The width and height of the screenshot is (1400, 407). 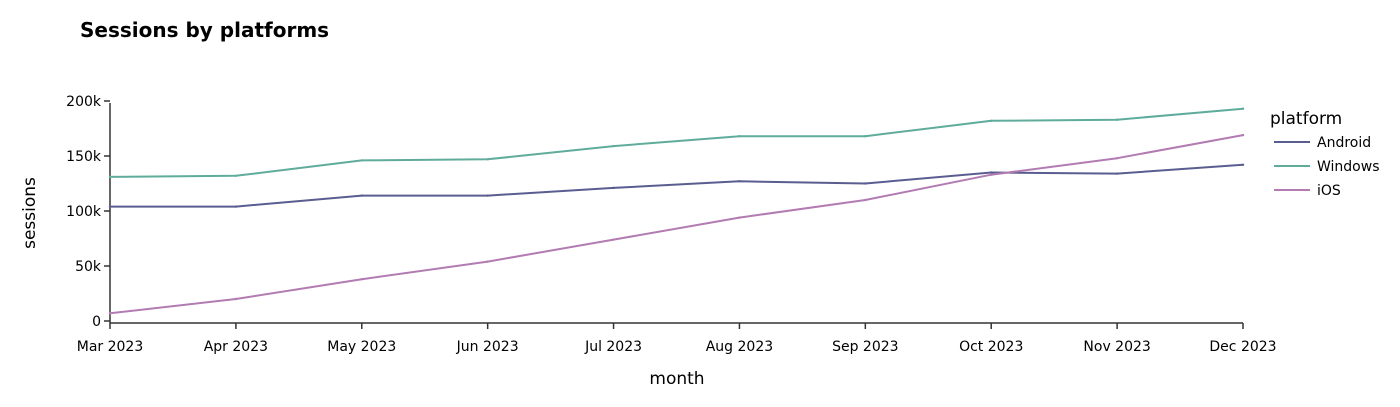 I want to click on series-line-android, so click(x=676, y=185).